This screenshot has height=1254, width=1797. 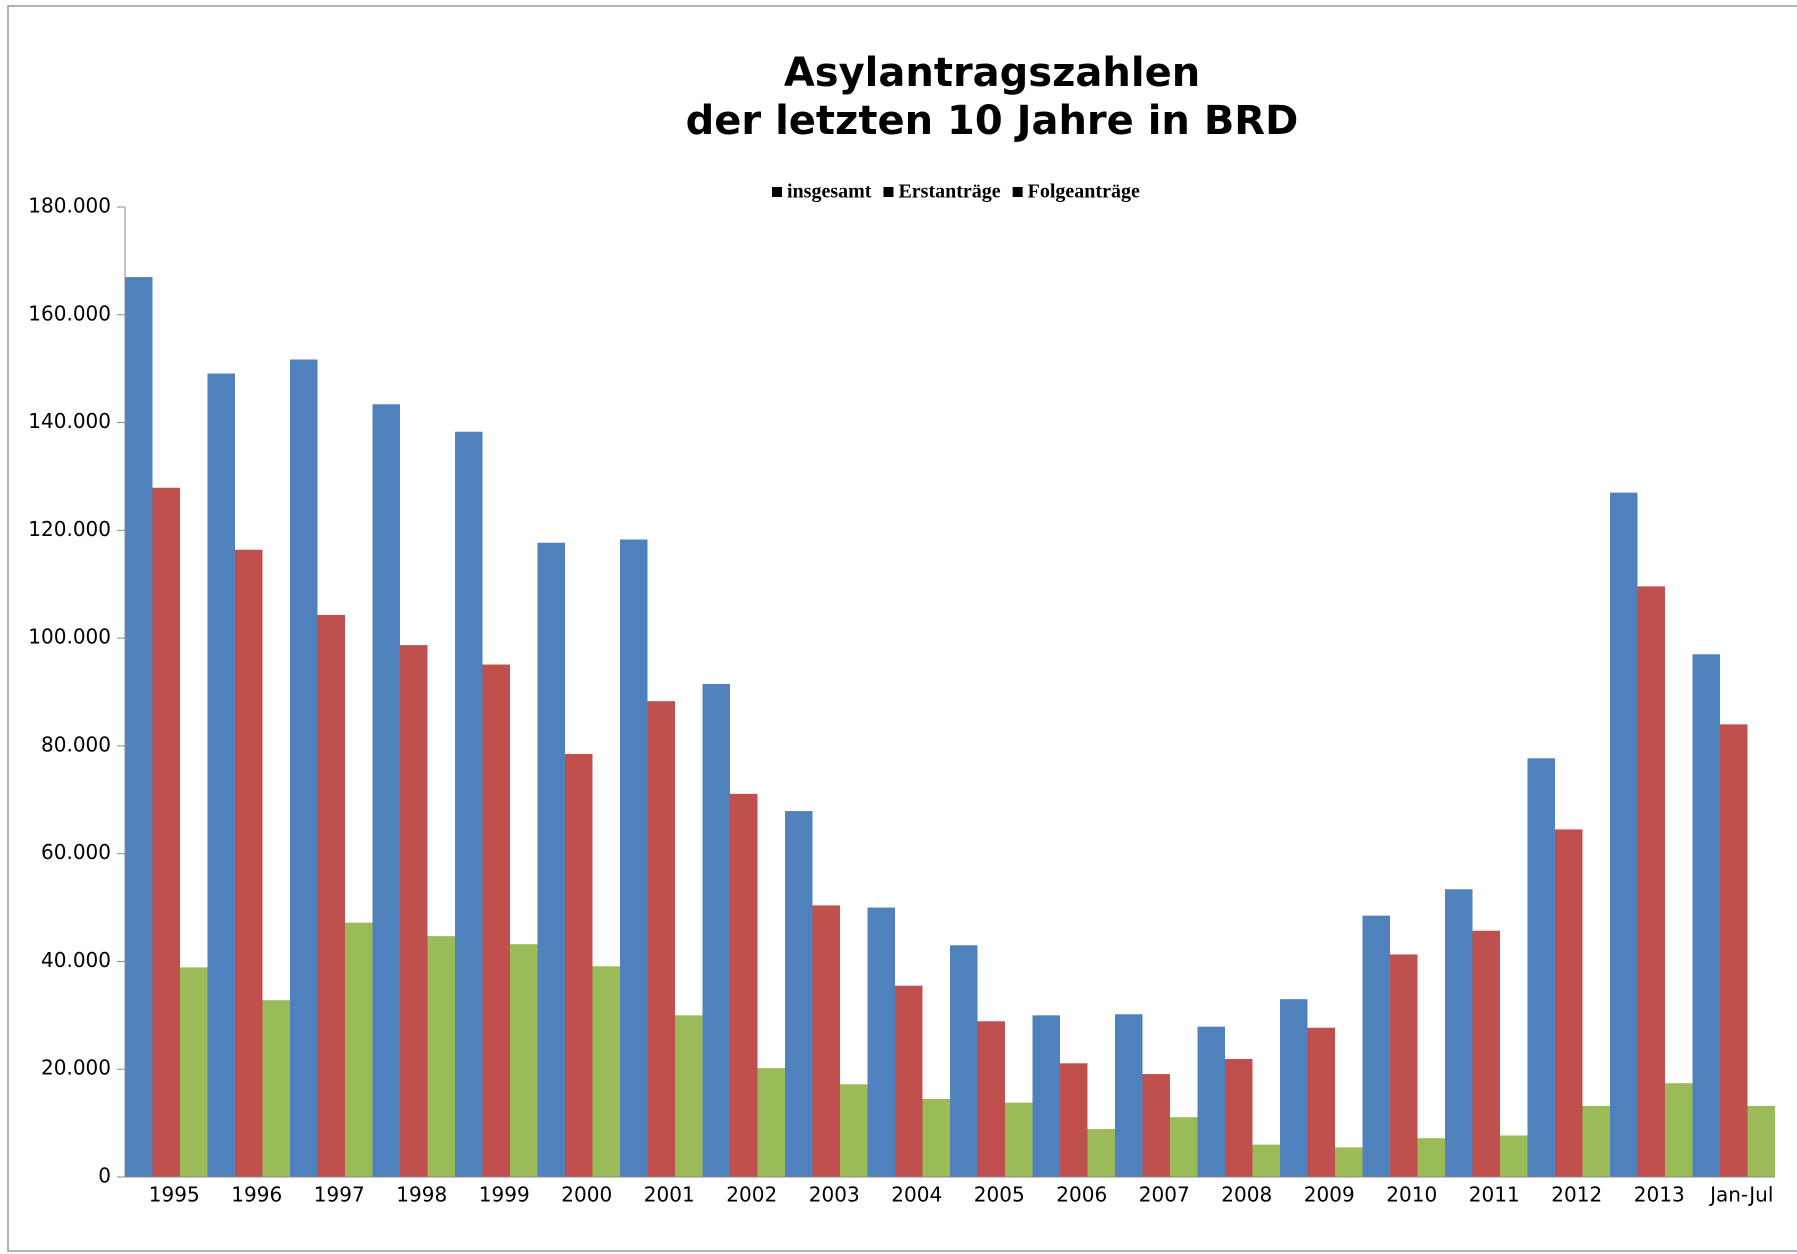 What do you see at coordinates (104, 1176) in the screenshot?
I see `y-tick-label: 0` at bounding box center [104, 1176].